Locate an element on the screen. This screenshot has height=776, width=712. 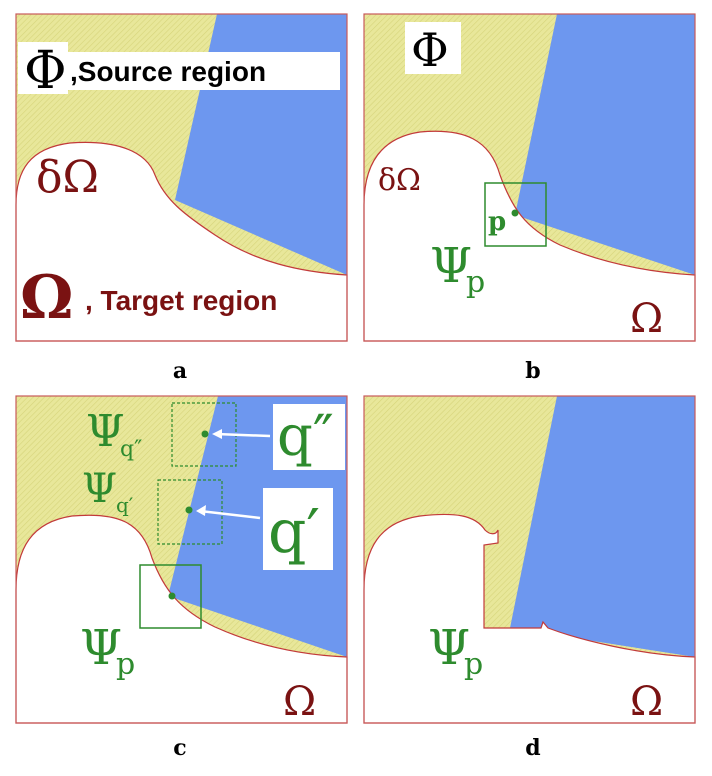
phi-symbol-b: Φ is located at coordinates (430, 50).